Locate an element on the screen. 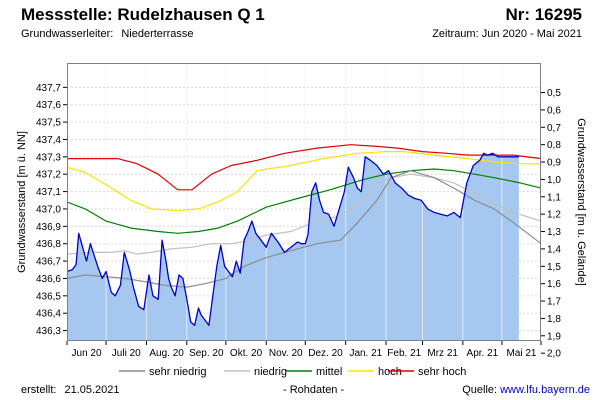  y-left-tick-label: 437,2 is located at coordinates (48, 175).